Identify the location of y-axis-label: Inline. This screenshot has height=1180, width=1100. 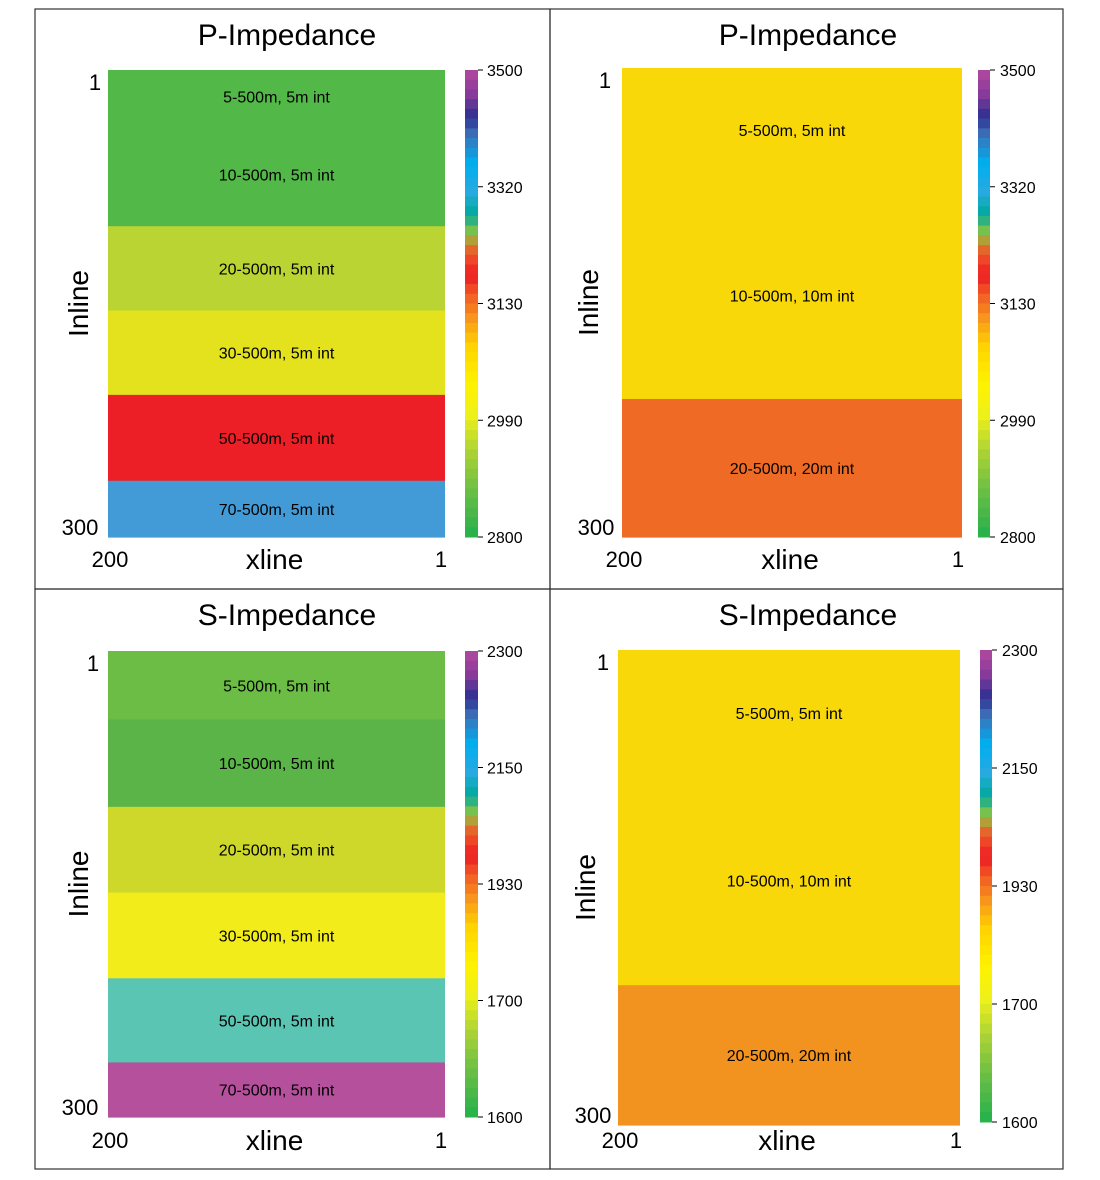
(585, 887).